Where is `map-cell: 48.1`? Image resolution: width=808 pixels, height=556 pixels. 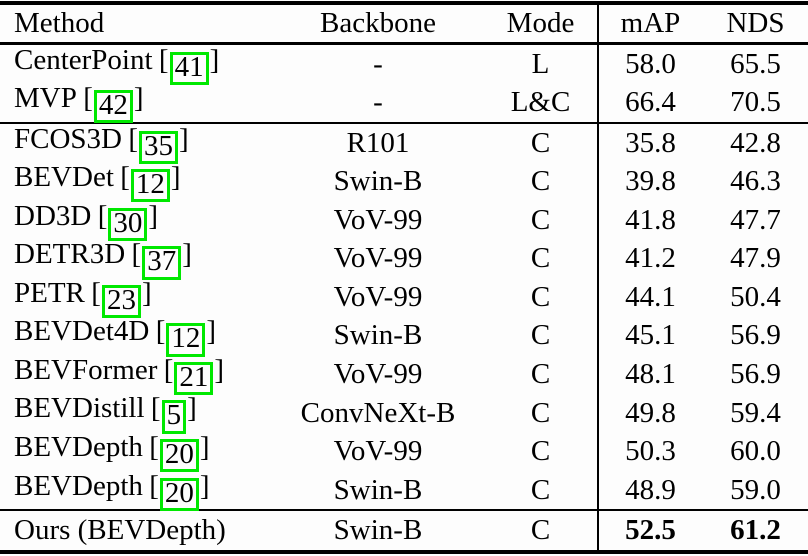
map-cell: 48.1 is located at coordinates (650, 374).